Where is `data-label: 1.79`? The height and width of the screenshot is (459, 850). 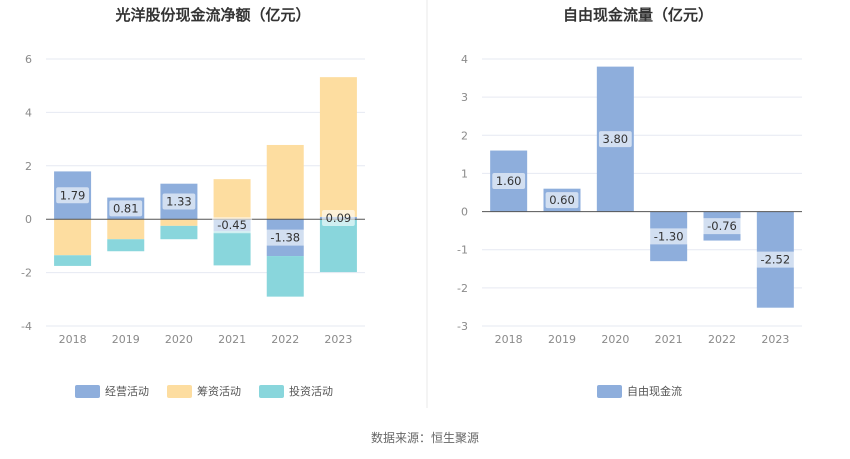 data-label: 1.79 is located at coordinates (73, 195).